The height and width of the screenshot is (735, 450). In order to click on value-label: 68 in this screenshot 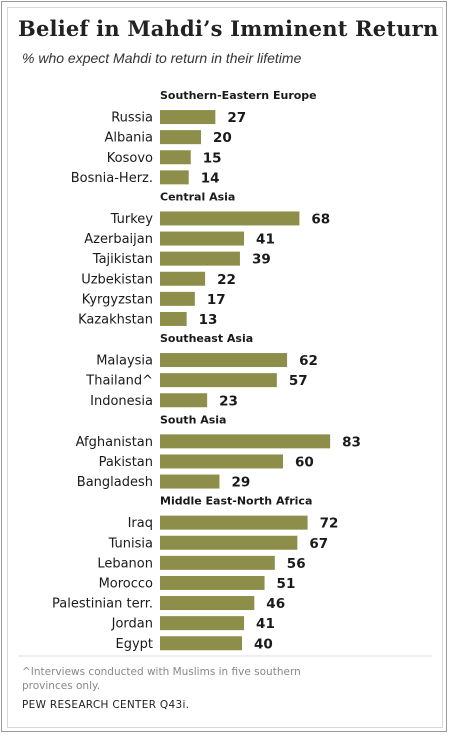, I will do `click(320, 219)`.